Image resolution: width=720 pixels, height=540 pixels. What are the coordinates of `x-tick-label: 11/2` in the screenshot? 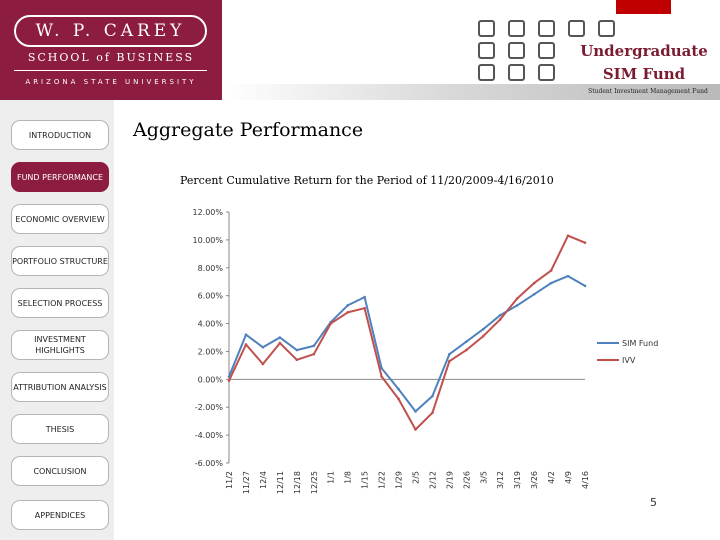 It's located at (229, 480).